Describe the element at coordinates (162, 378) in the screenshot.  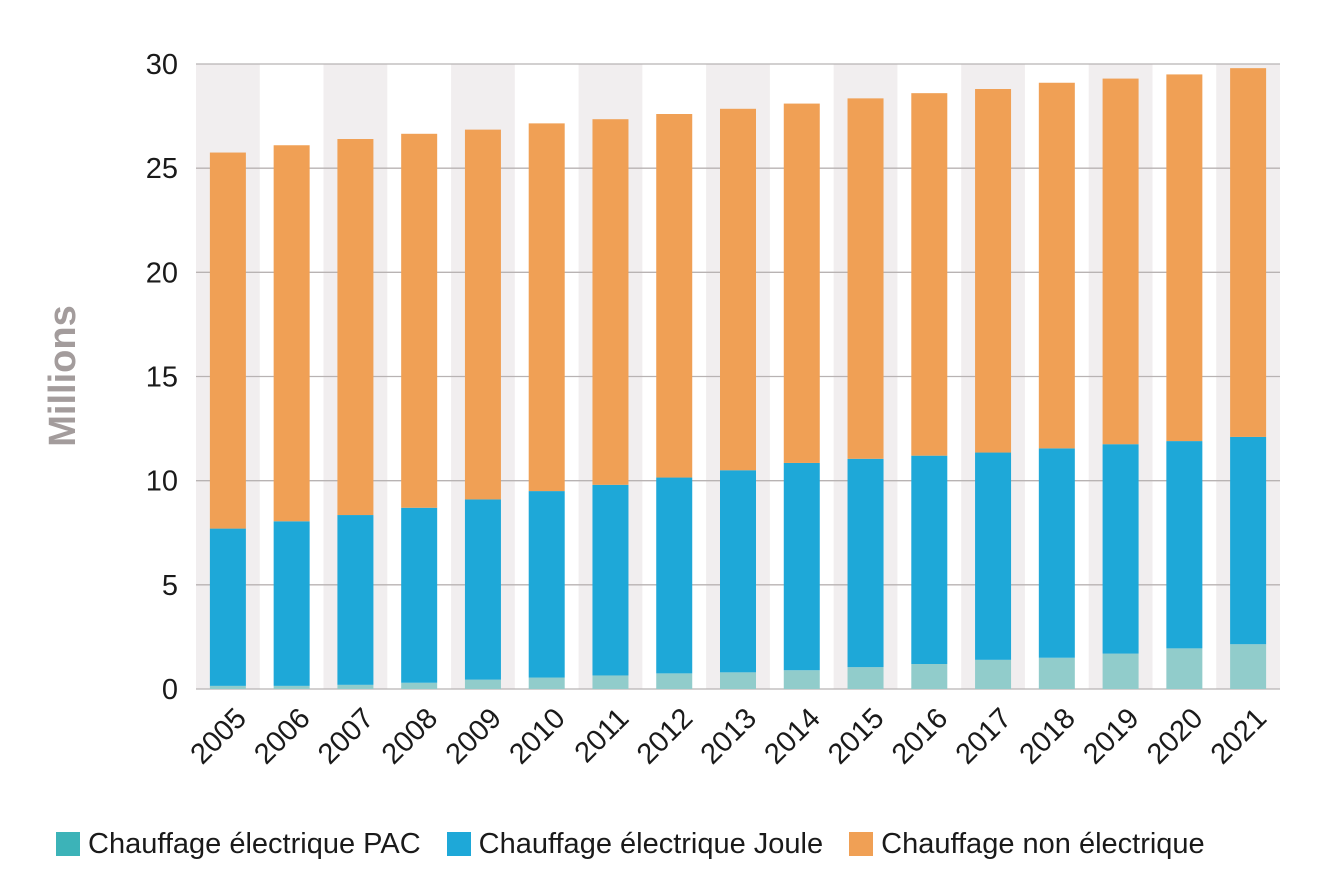
I see `y-tick-label: 15` at that location.